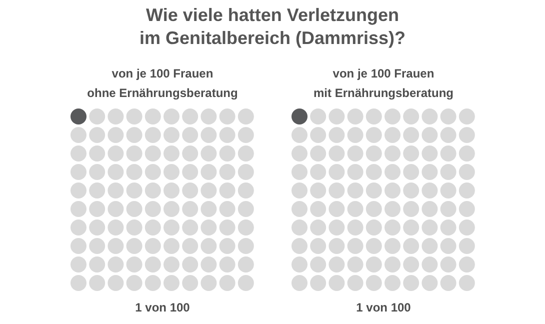  I want to click on text: von je 100 Frauen mit Ernährungsberatung, so click(383, 83).